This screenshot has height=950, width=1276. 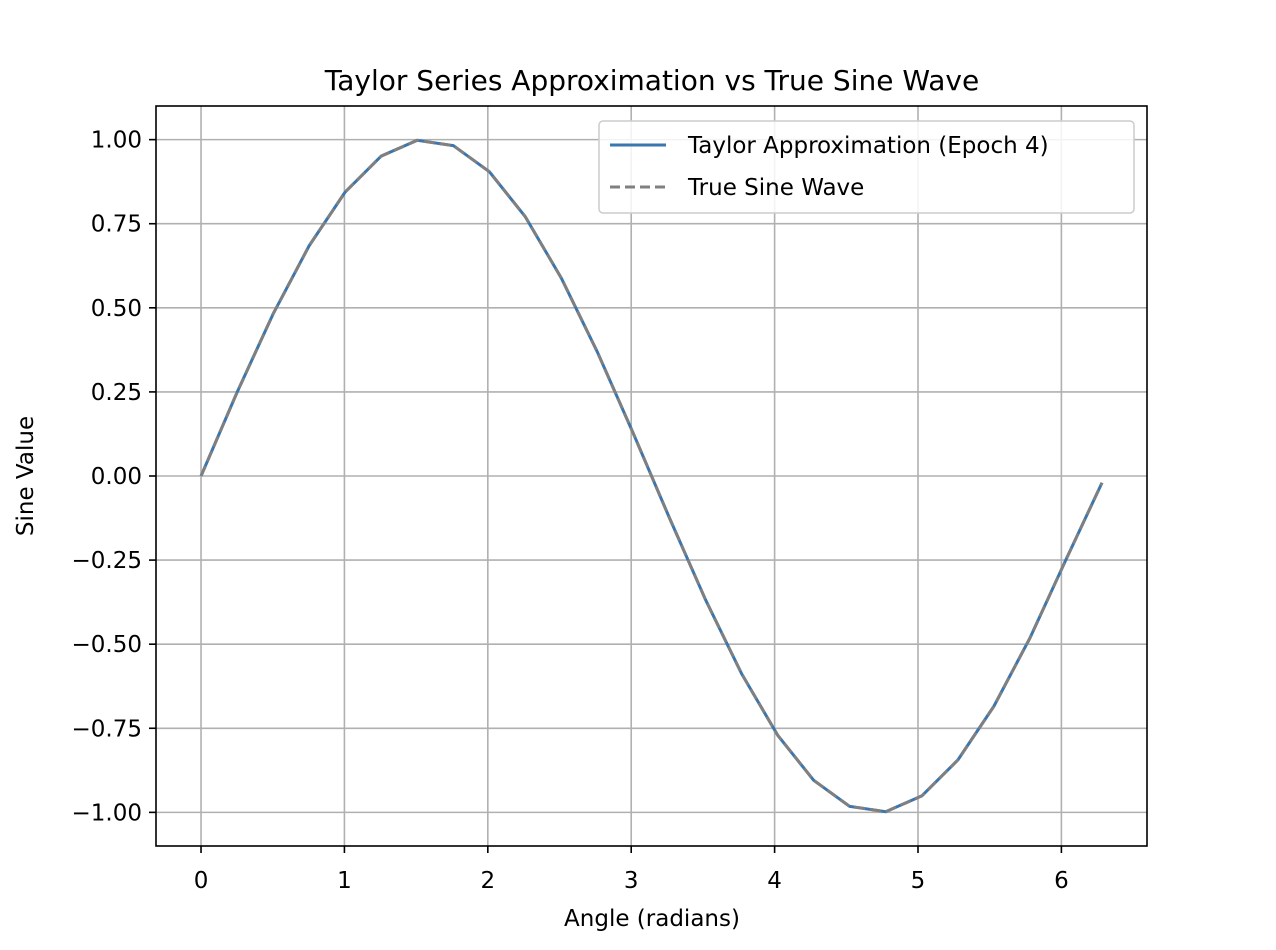 I want to click on legend-box, so click(x=866, y=167).